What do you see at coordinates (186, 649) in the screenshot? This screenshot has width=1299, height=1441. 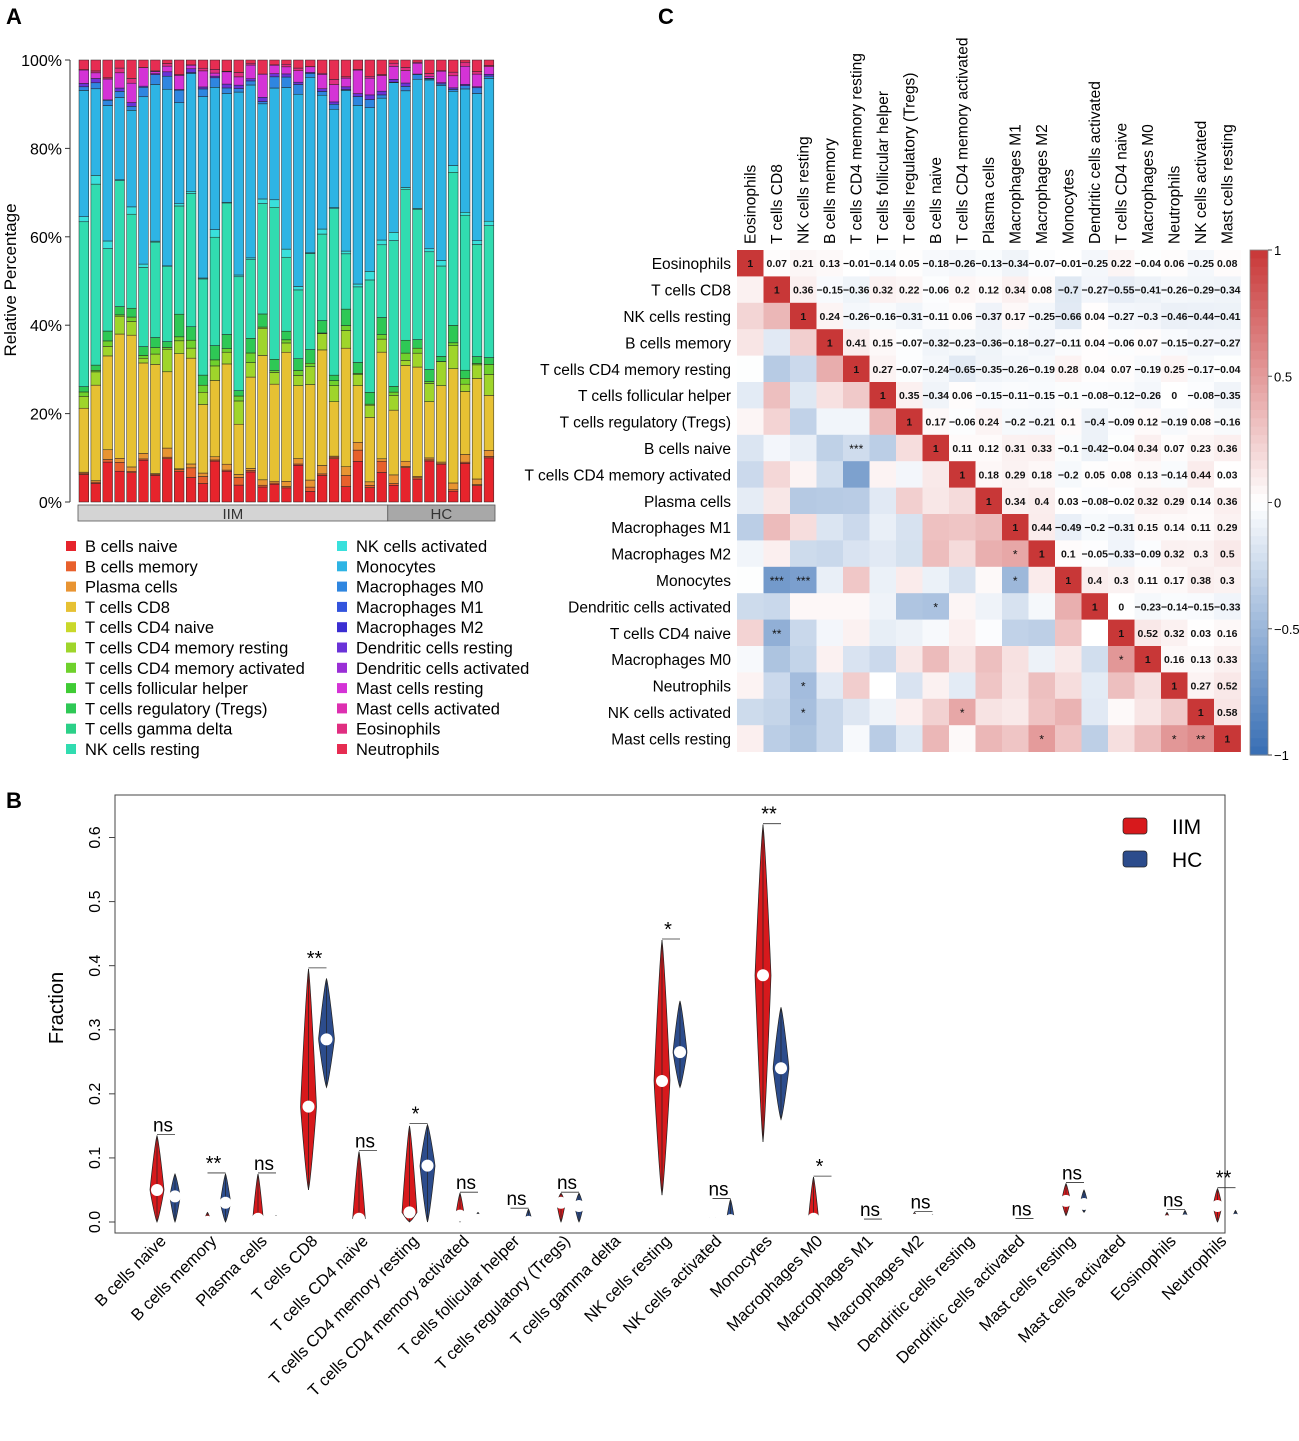 I see `legend-label: T cells CD4 memory resting` at bounding box center [186, 649].